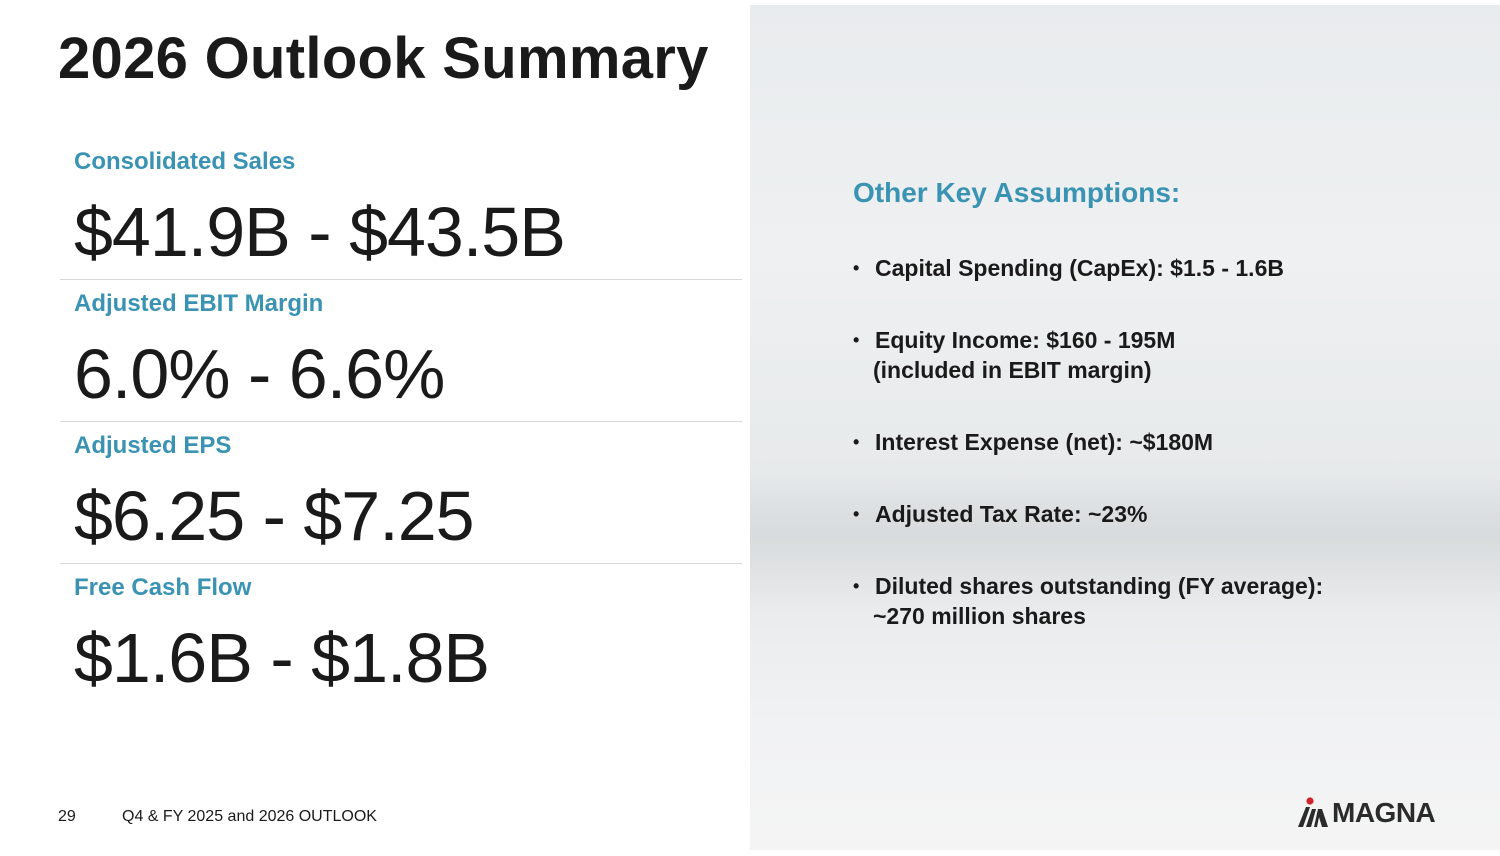 Image resolution: width=1500 pixels, height=856 pixels. What do you see at coordinates (979, 616) in the screenshot?
I see `assumption-subtext: ~270 million shares` at bounding box center [979, 616].